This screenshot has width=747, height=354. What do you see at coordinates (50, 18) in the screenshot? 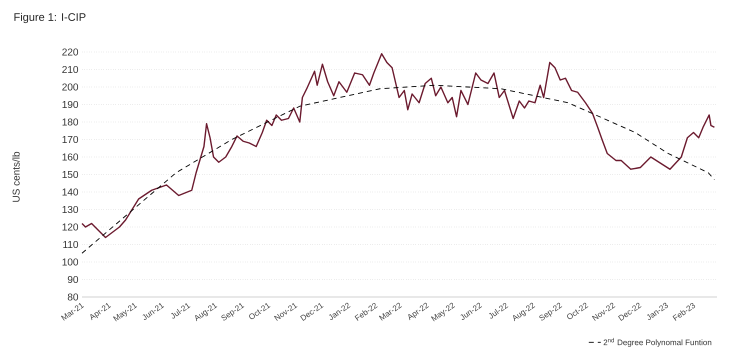
I see `chart-title: Figure 1: I-CIP` at bounding box center [50, 18].